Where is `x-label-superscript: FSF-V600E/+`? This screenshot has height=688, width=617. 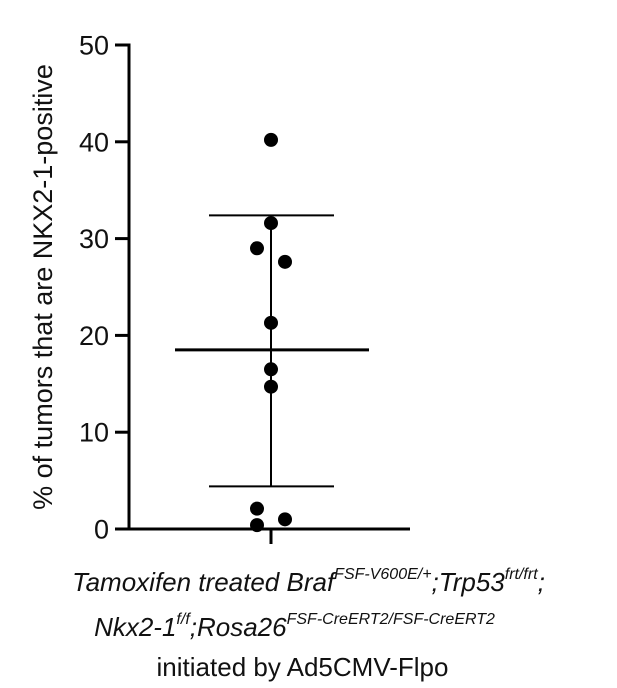
x-label-superscript: FSF-V600E/+ is located at coordinates (383, 574).